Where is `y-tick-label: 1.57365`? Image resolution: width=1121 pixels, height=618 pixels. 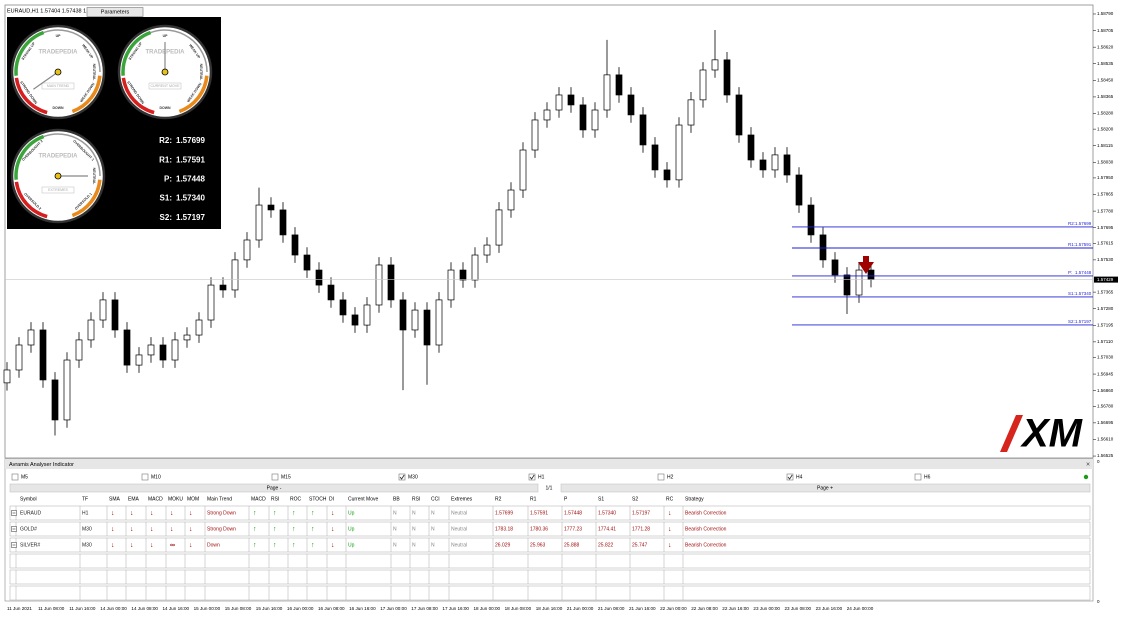
y-tick-label: 1.57365 is located at coordinates (1105, 291).